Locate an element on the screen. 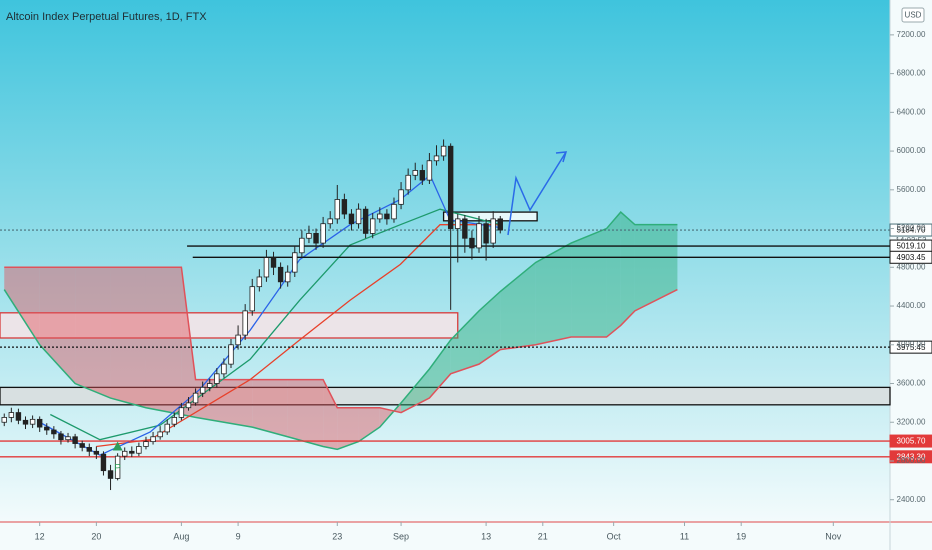 The image size is (932, 550). signal-marker is located at coordinates (117, 446).